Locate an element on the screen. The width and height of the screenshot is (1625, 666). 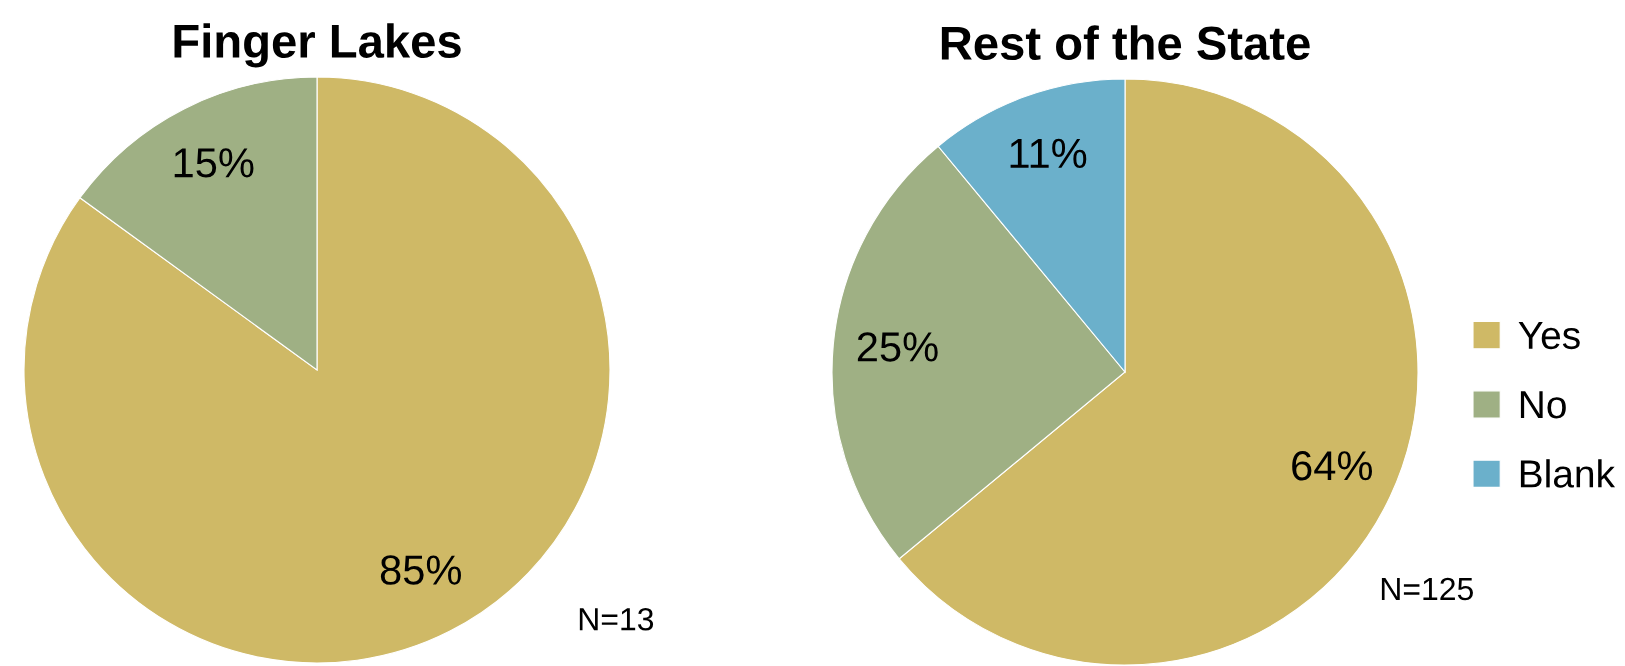
data-label: 64% is located at coordinates (1332, 465).